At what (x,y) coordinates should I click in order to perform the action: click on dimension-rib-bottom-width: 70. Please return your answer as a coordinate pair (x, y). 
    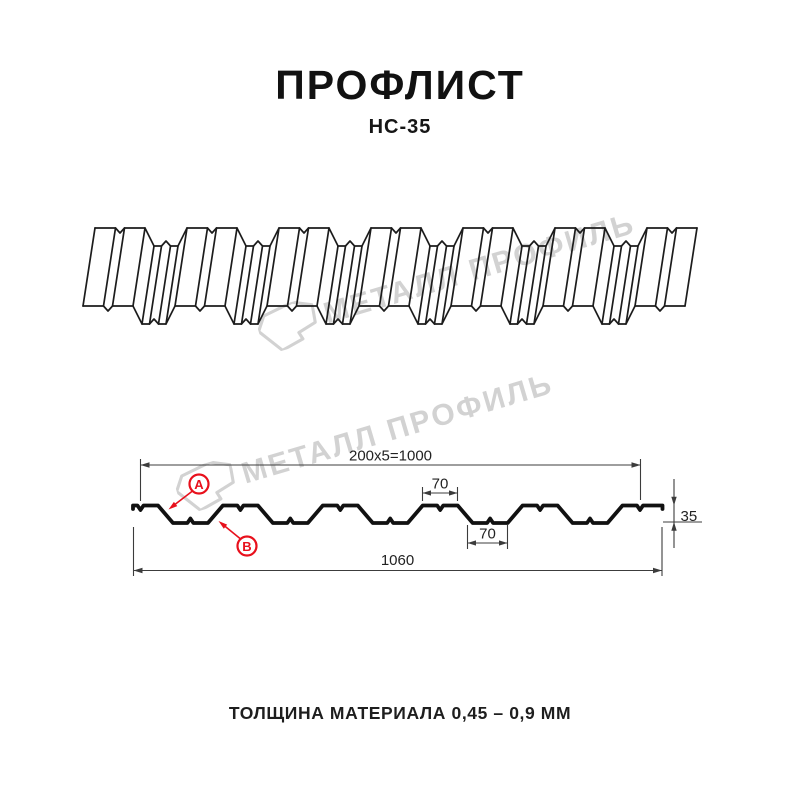
    Looking at the image, I should click on (487, 537).